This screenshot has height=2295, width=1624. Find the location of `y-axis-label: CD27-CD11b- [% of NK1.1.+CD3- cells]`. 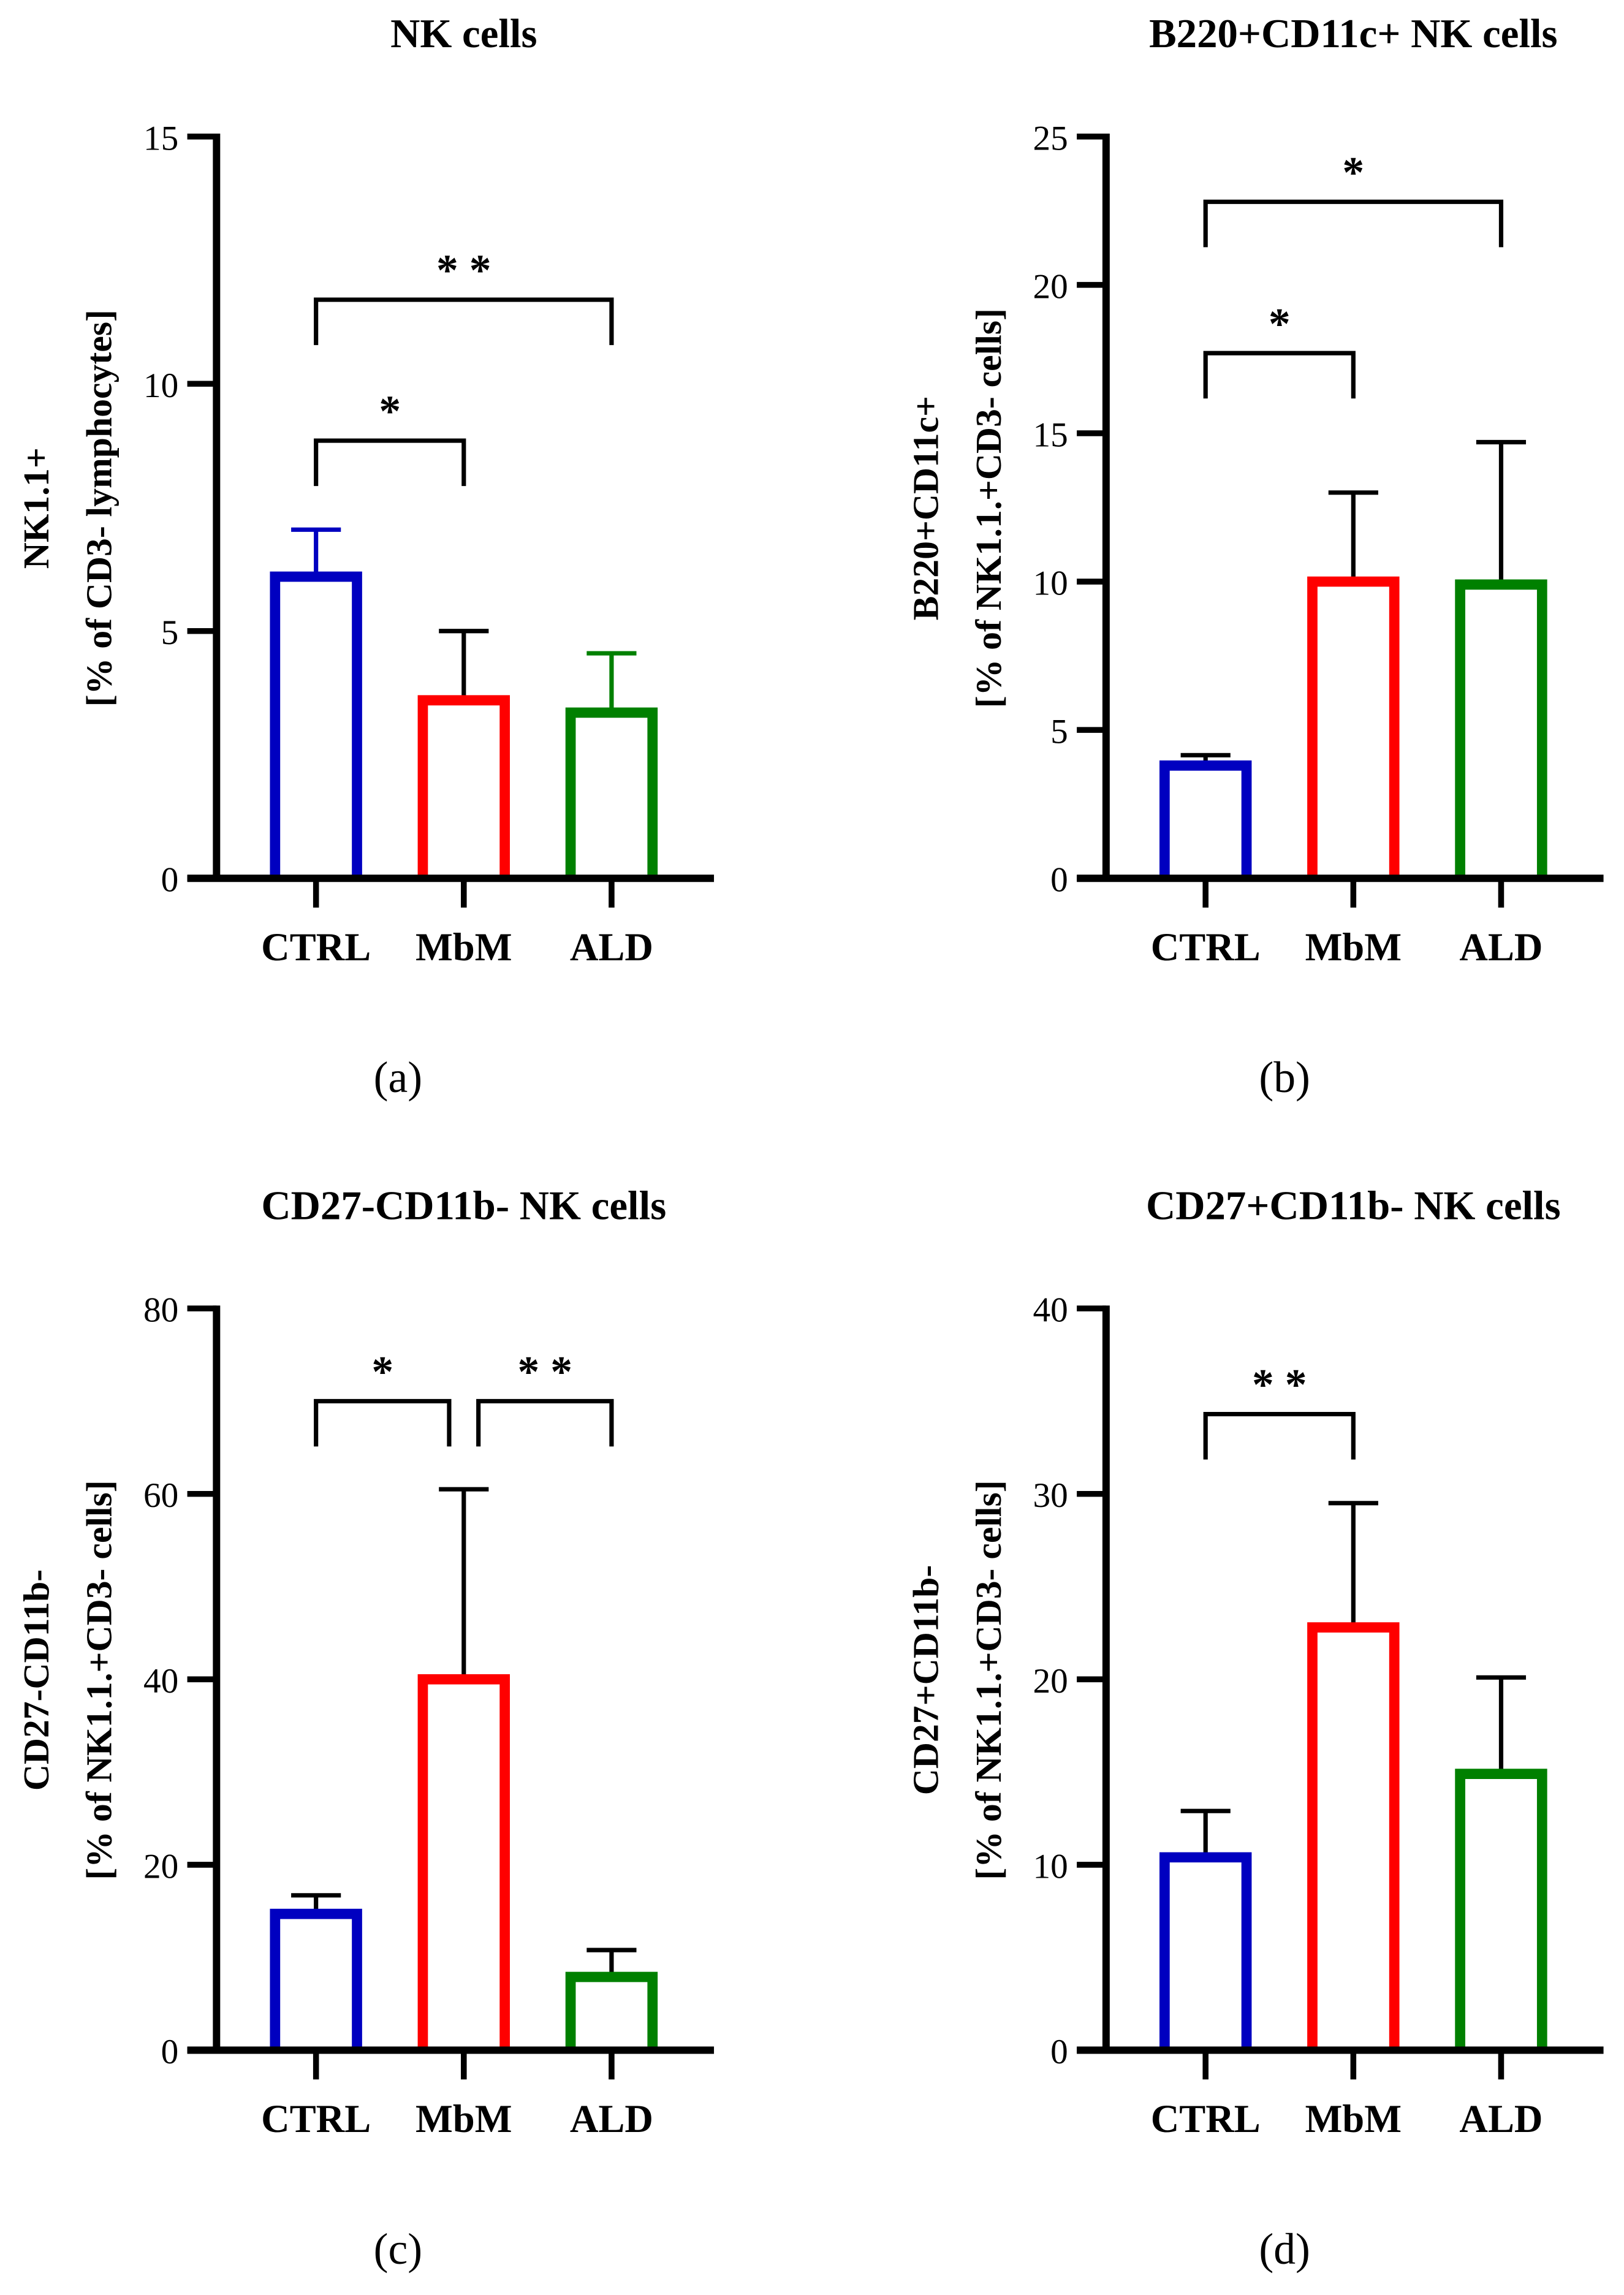

y-axis-label: CD27-CD11b- [% of NK1.1.+CD3- cells] is located at coordinates (68, 1680).